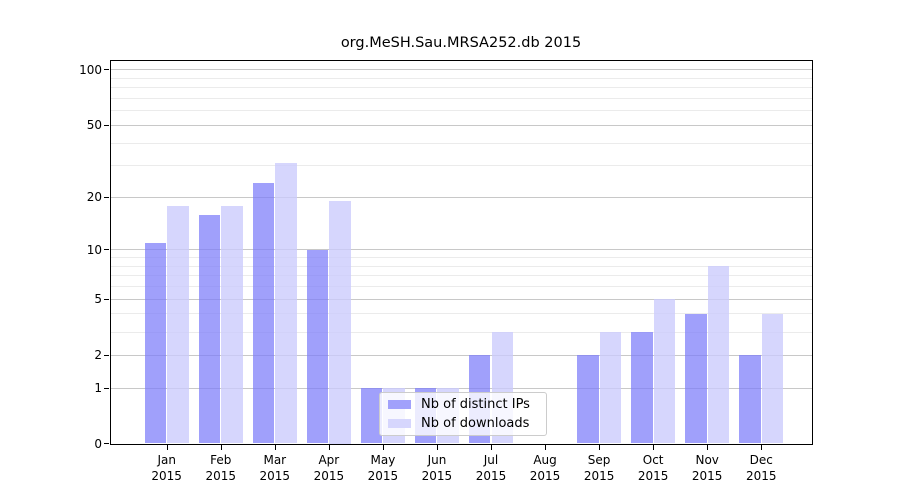 The width and height of the screenshot is (900, 500). I want to click on x-tick-label-dec: Dec 2015, so click(761, 468).